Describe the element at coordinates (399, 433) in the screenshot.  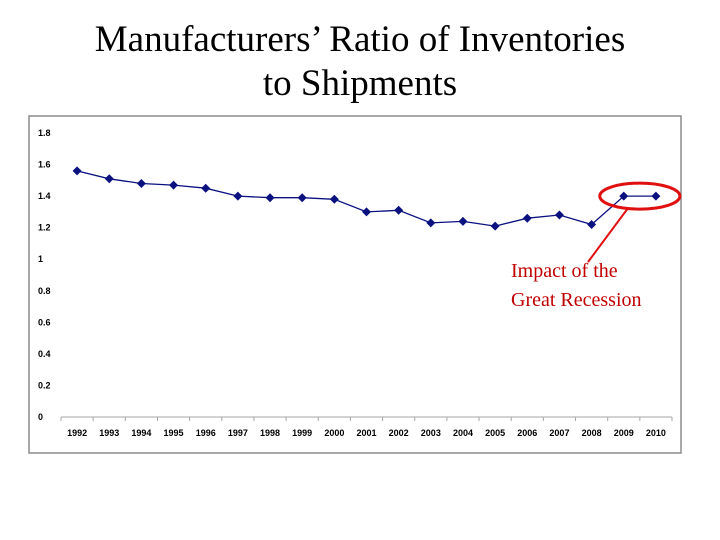
I see `x-tick-label: 2002` at that location.